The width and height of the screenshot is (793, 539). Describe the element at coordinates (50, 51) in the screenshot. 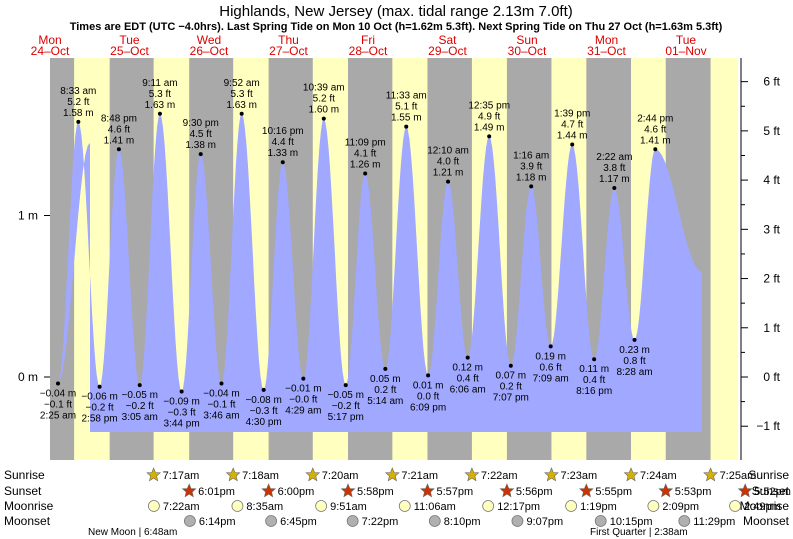

I see `day-date: 24–Oct` at that location.